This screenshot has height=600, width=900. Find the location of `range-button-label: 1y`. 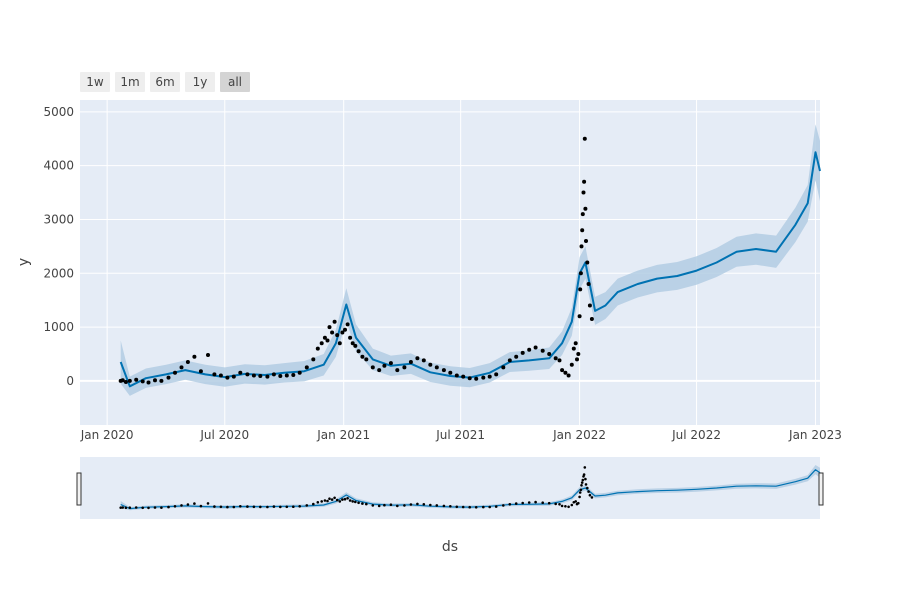

range-button-label: 1y is located at coordinates (200, 82).